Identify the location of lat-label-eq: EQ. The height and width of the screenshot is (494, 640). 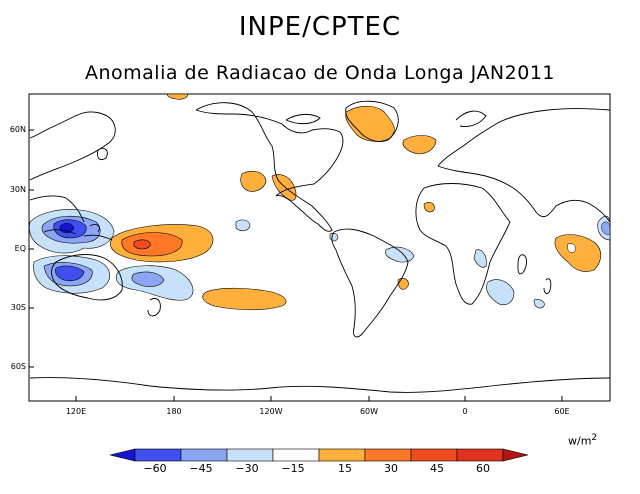
(20, 248).